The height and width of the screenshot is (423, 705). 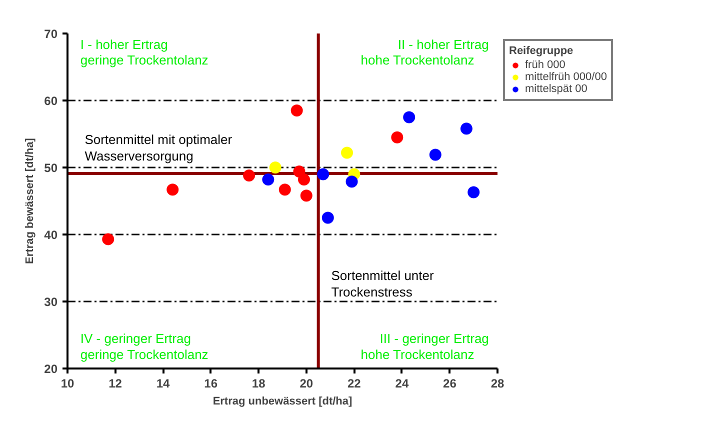 I want to click on x-tick-label: 16, so click(x=211, y=383).